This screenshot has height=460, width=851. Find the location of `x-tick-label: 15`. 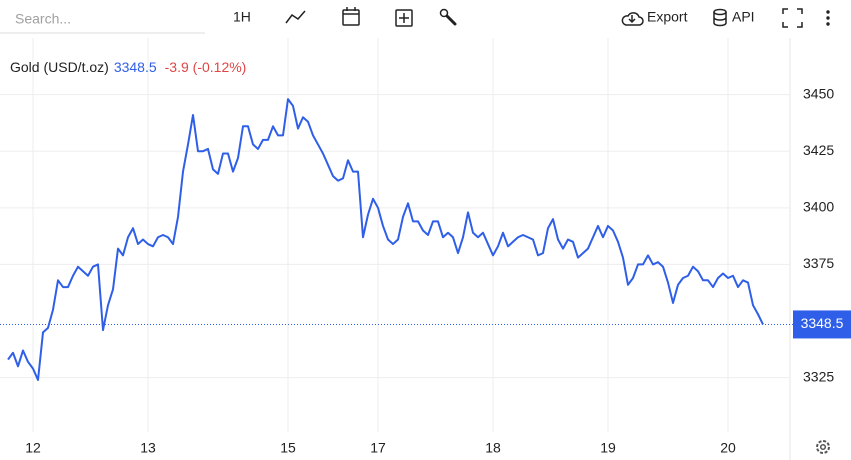

x-tick-label: 15 is located at coordinates (288, 448).